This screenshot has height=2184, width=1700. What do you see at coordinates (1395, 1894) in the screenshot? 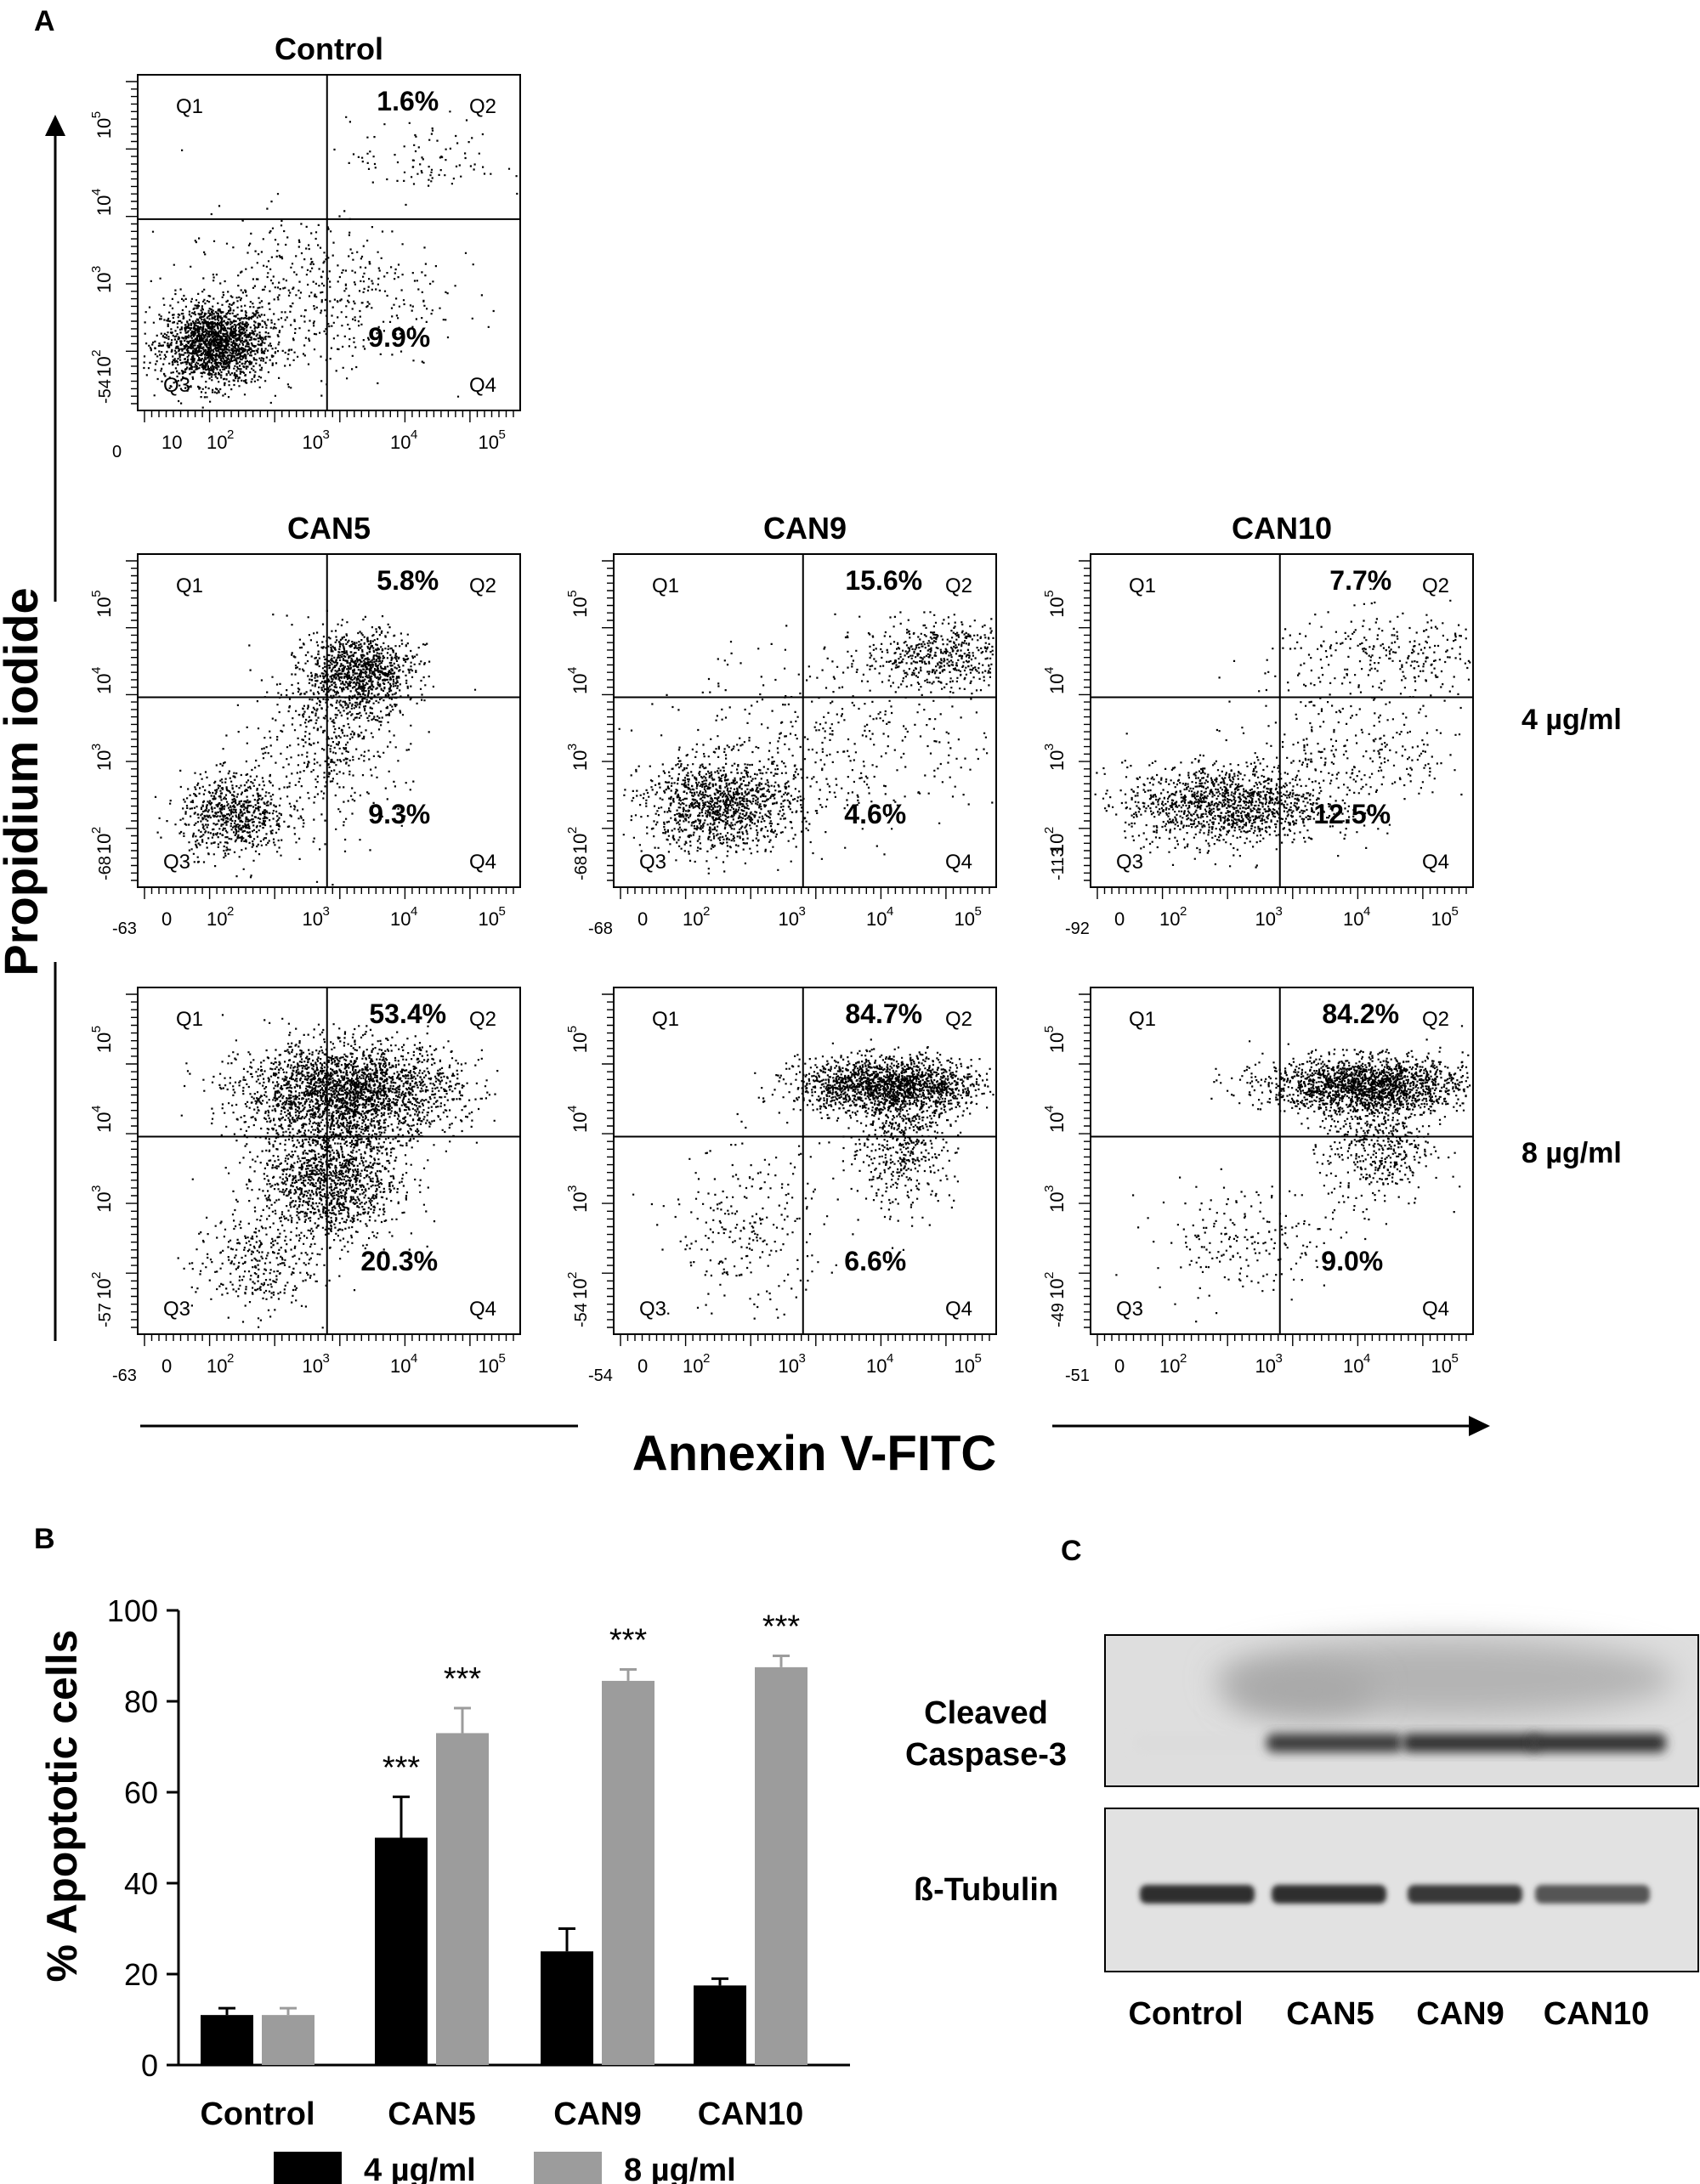
I see `tubulin-bands` at bounding box center [1395, 1894].